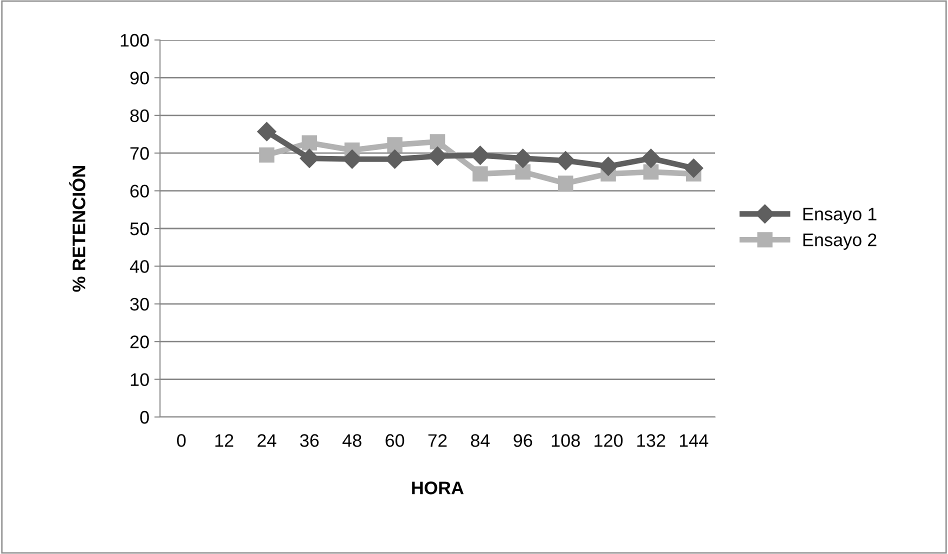 Image resolution: width=948 pixels, height=554 pixels. What do you see at coordinates (134, 40) in the screenshot?
I see `y-tick-label: 100` at bounding box center [134, 40].